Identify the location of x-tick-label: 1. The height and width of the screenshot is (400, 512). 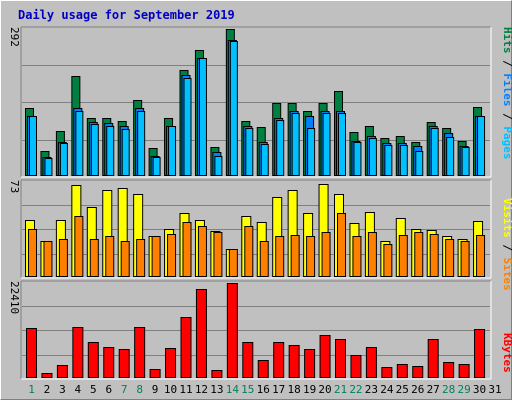
(31, 389).